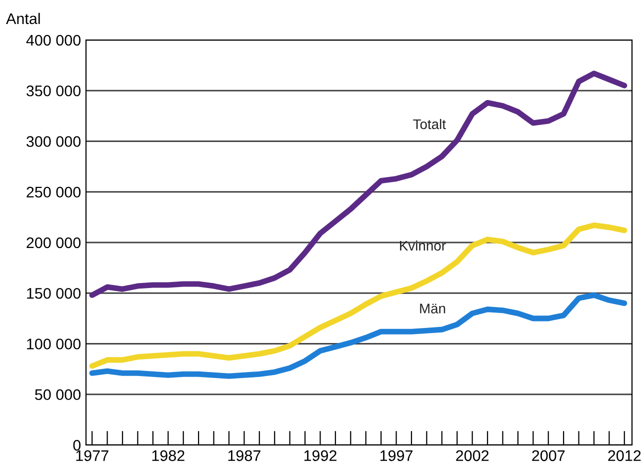 This screenshot has width=641, height=471. Describe the element at coordinates (23, 18) in the screenshot. I see `y-axis-title: Antal` at that location.